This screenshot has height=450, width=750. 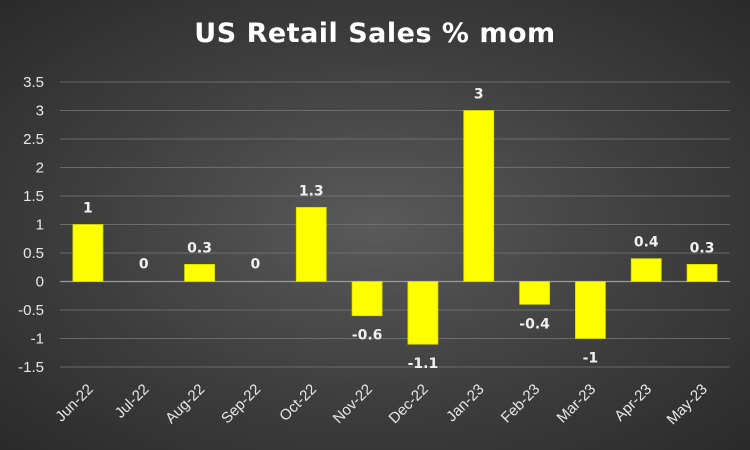 What do you see at coordinates (33, 82) in the screenshot?
I see `y-tick-label: 3.5` at bounding box center [33, 82].